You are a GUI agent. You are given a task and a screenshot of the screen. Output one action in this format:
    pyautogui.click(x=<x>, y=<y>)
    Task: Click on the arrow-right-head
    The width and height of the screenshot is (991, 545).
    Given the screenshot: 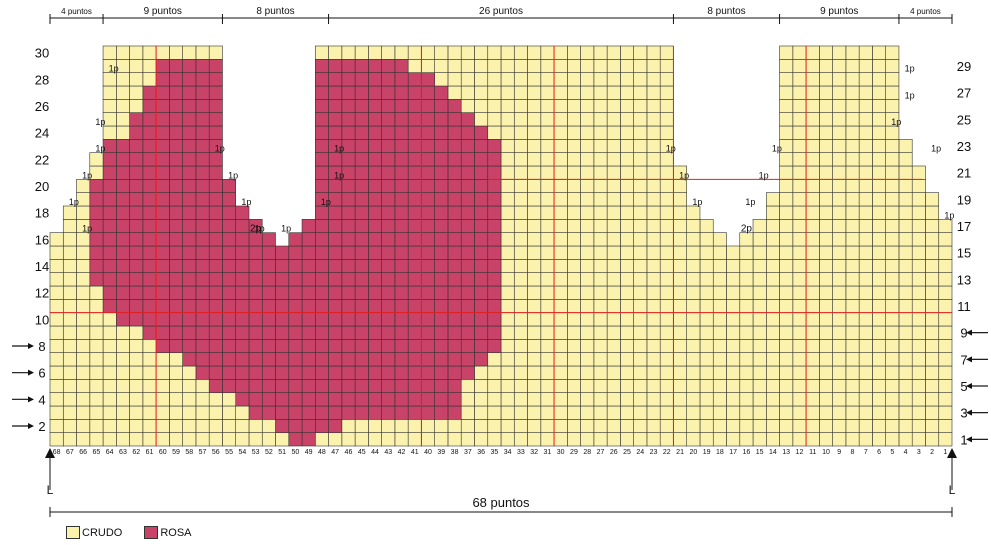 What is the action you would take?
    pyautogui.click(x=969, y=386)
    